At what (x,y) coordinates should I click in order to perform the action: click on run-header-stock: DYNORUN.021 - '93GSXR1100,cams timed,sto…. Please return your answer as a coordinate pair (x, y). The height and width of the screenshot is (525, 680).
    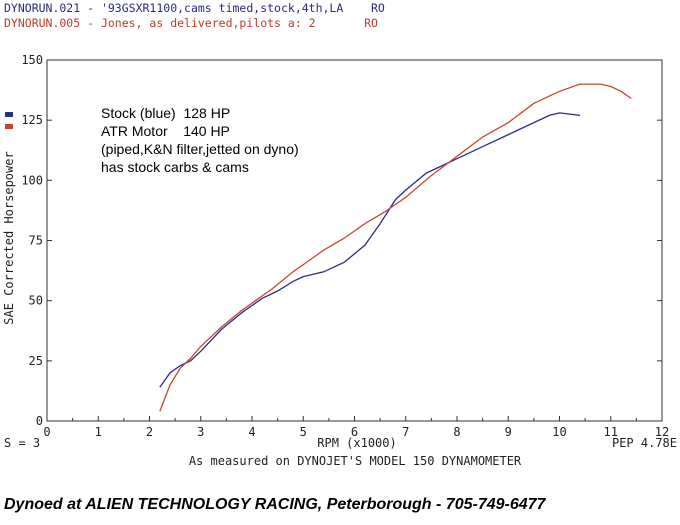
    Looking at the image, I should click on (194, 8).